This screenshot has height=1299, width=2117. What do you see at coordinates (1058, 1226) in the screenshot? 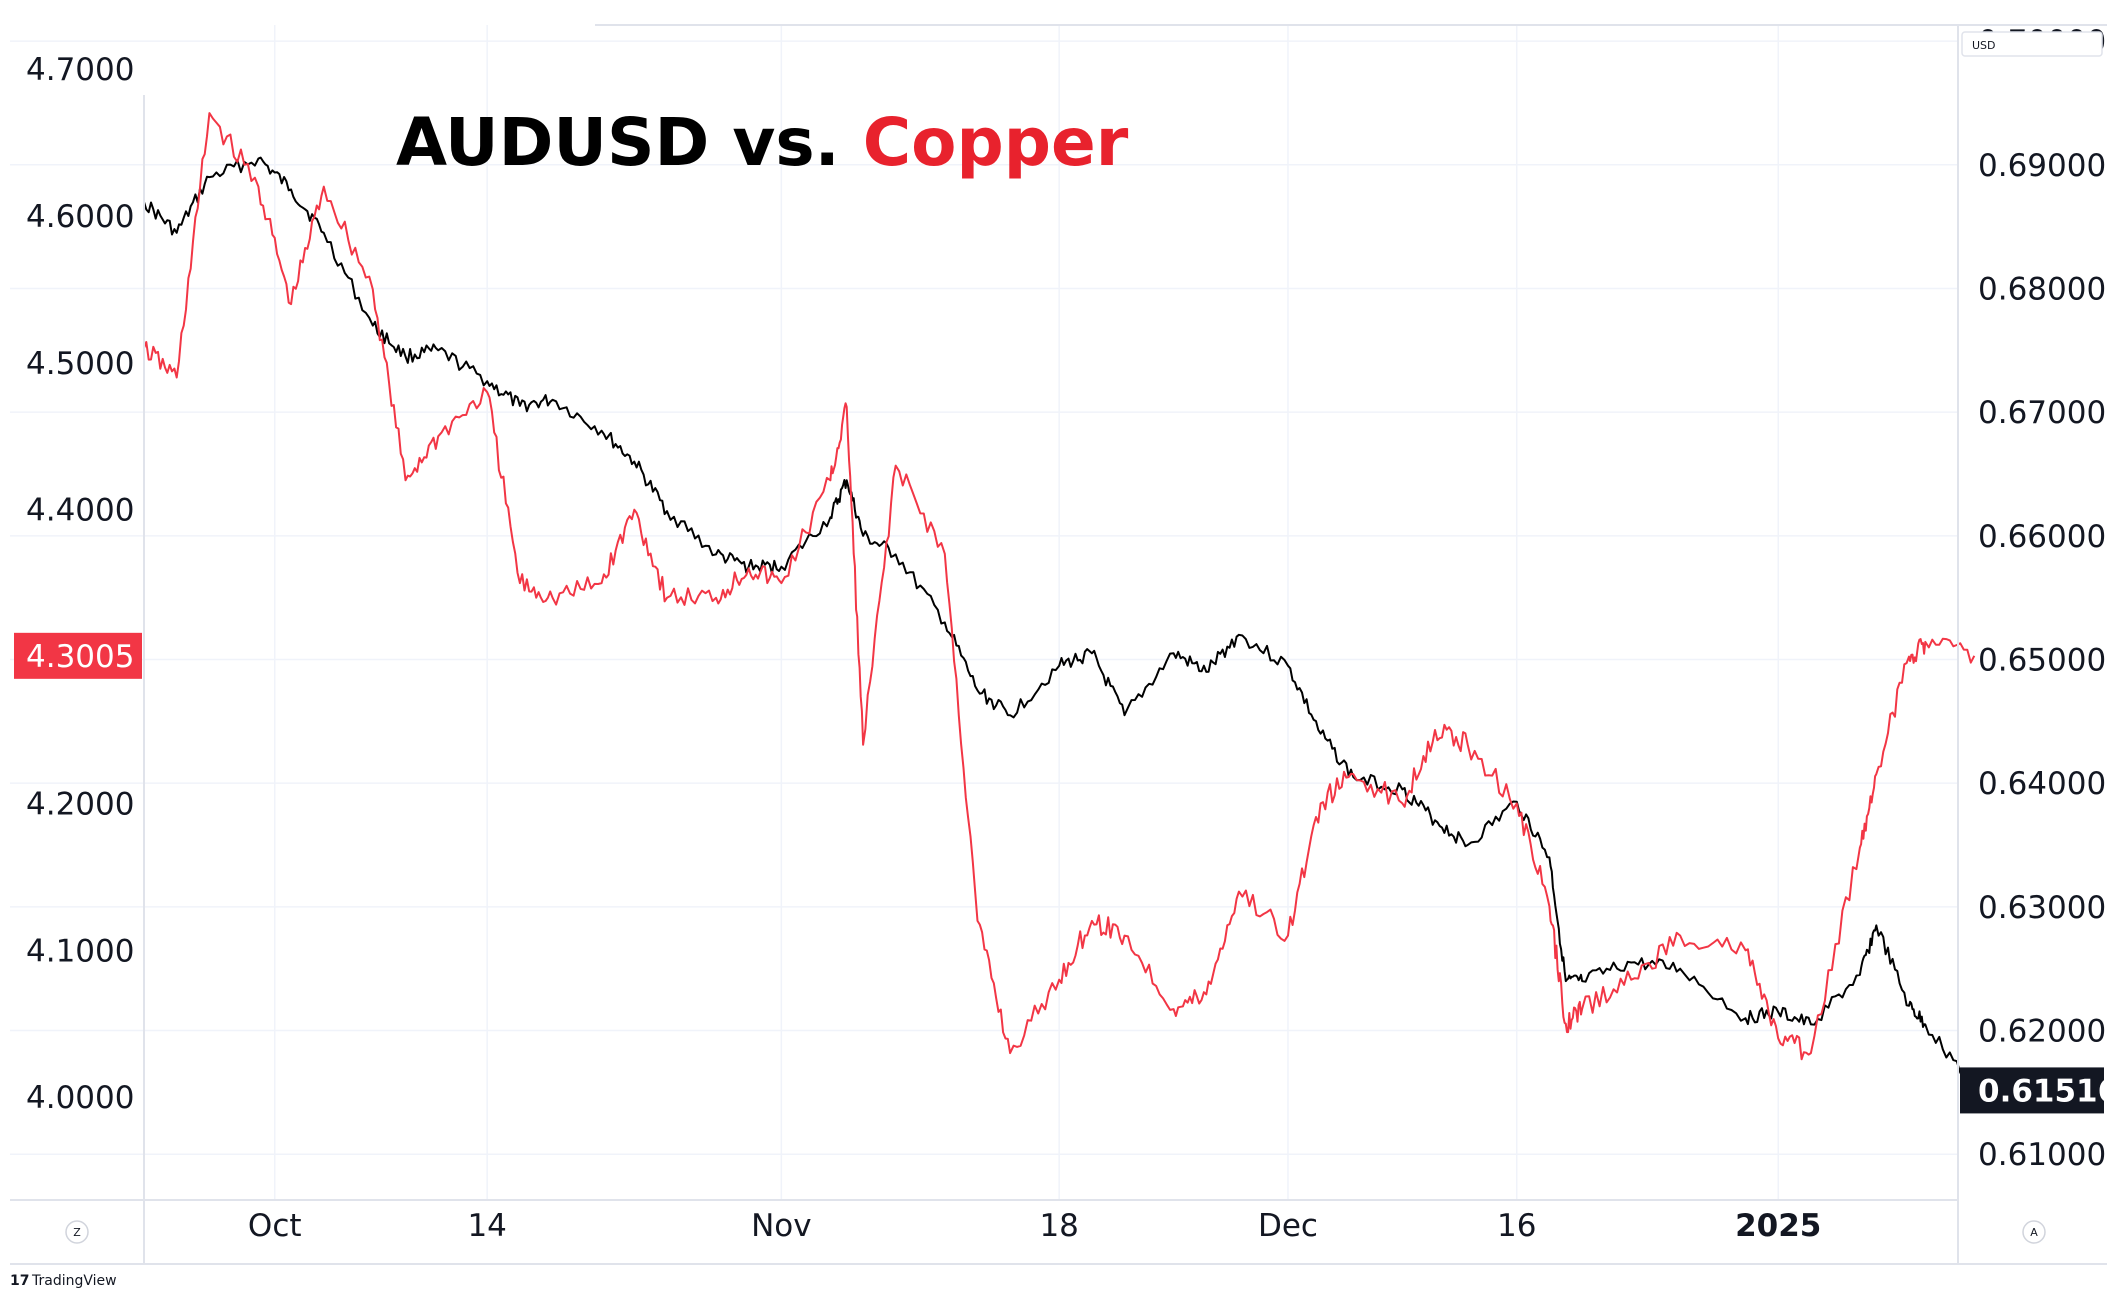
I see `x-axis-tick-label: 18` at bounding box center [1058, 1226].